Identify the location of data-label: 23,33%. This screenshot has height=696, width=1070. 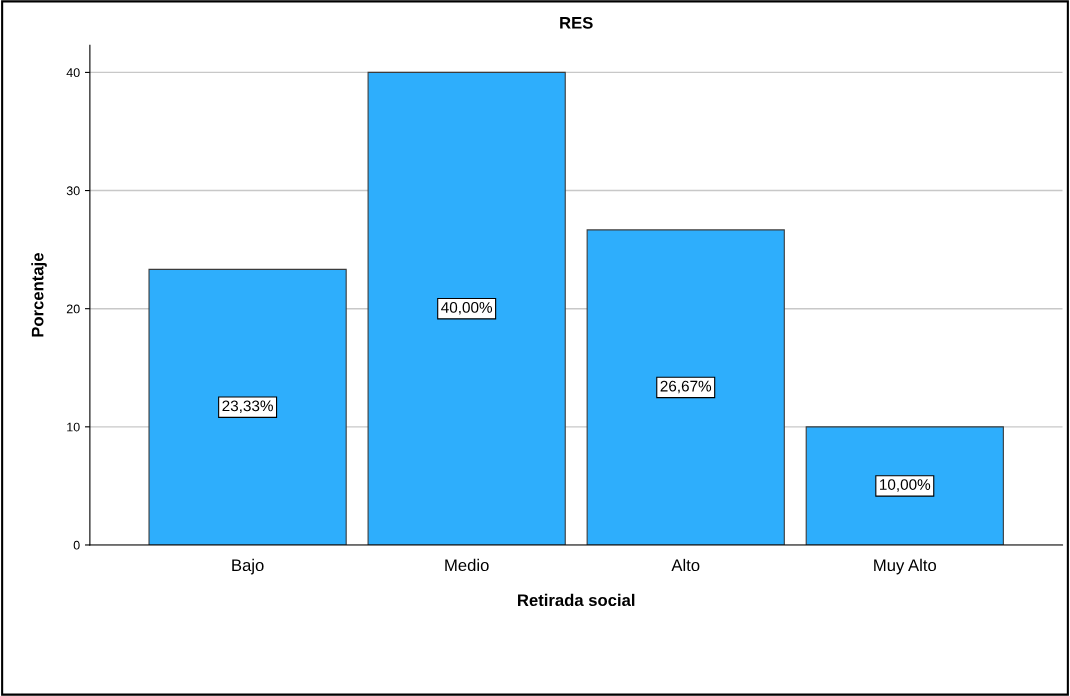
(247, 407).